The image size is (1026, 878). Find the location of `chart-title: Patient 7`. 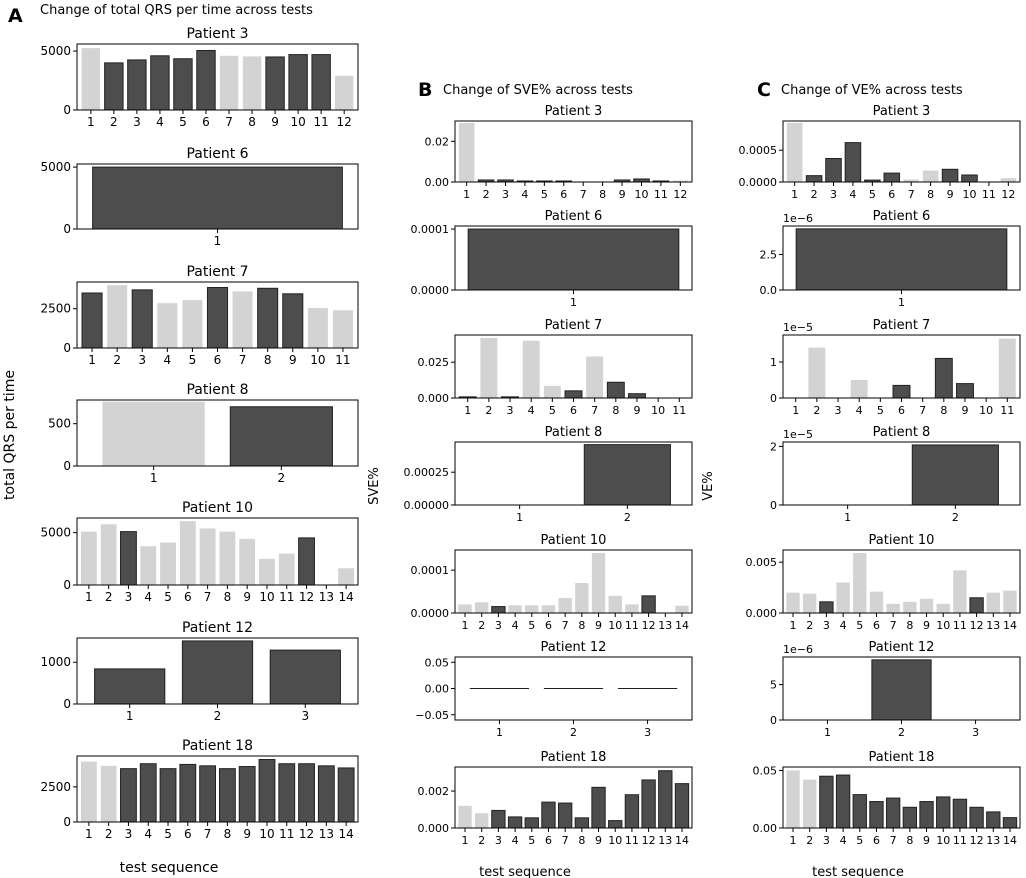

chart-title: Patient 7 is located at coordinates (574, 325).